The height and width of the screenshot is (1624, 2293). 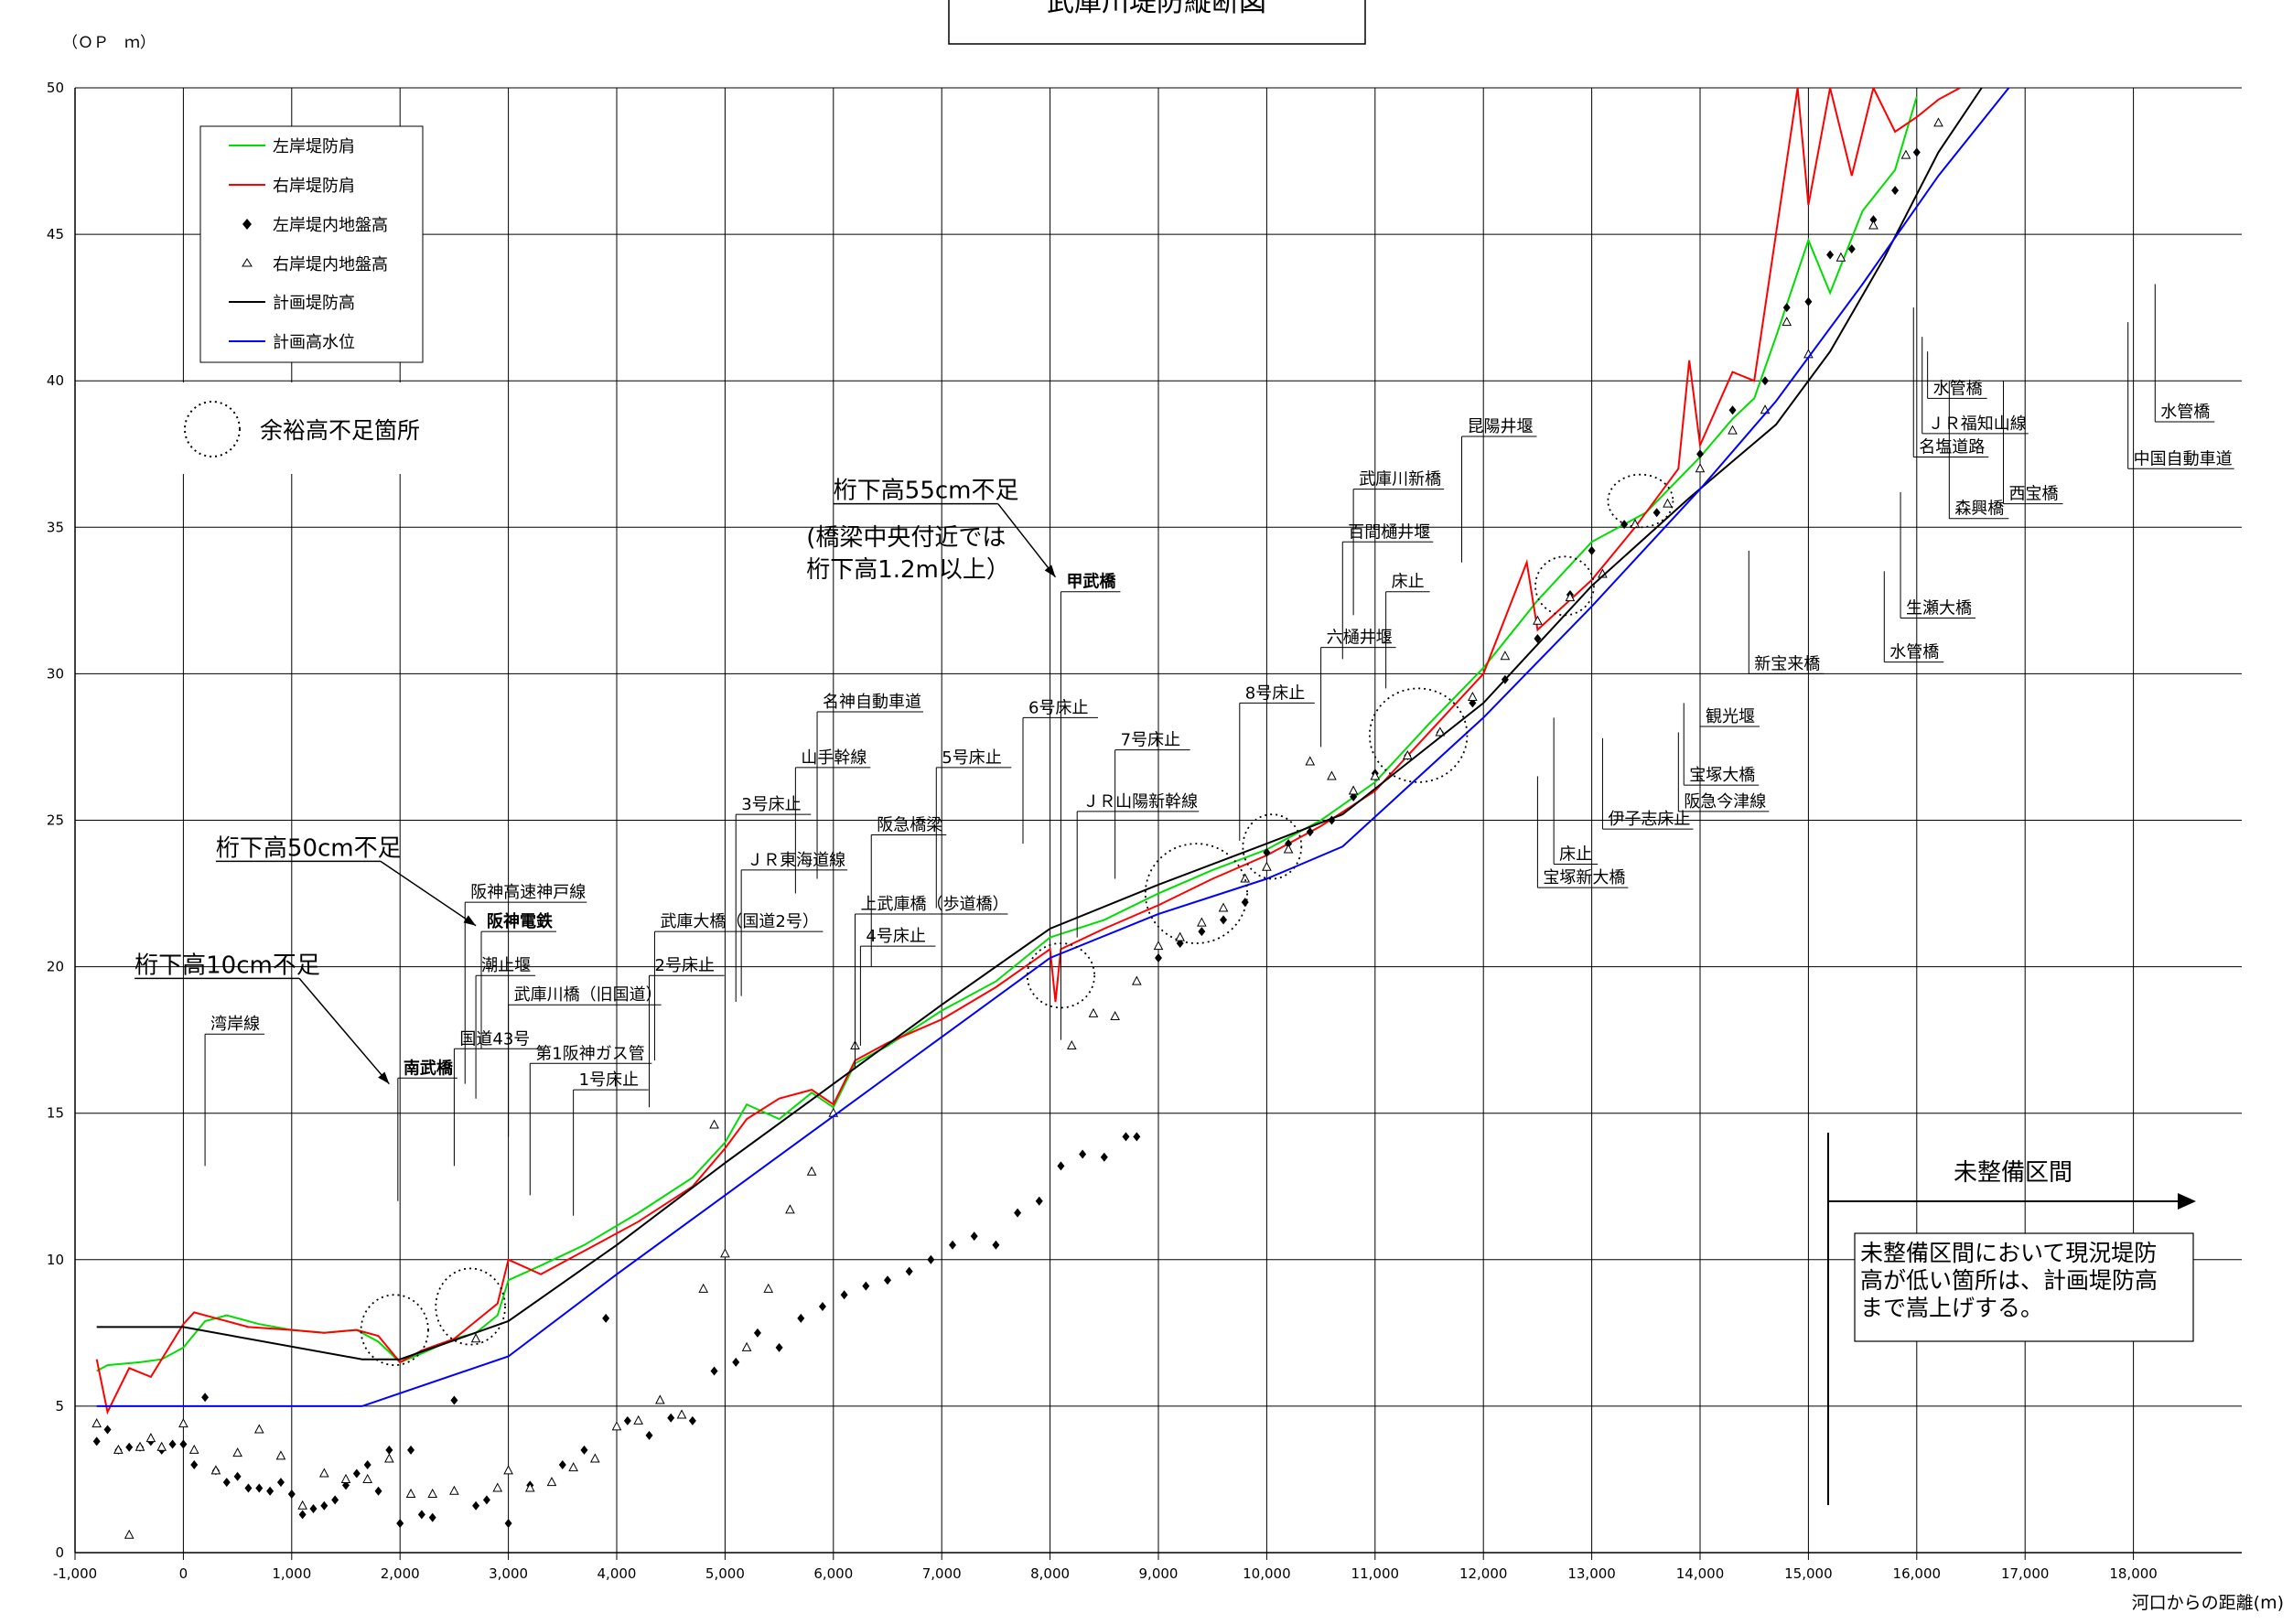 What do you see at coordinates (429, 1068) in the screenshot?
I see `feature-label: 南武橋` at bounding box center [429, 1068].